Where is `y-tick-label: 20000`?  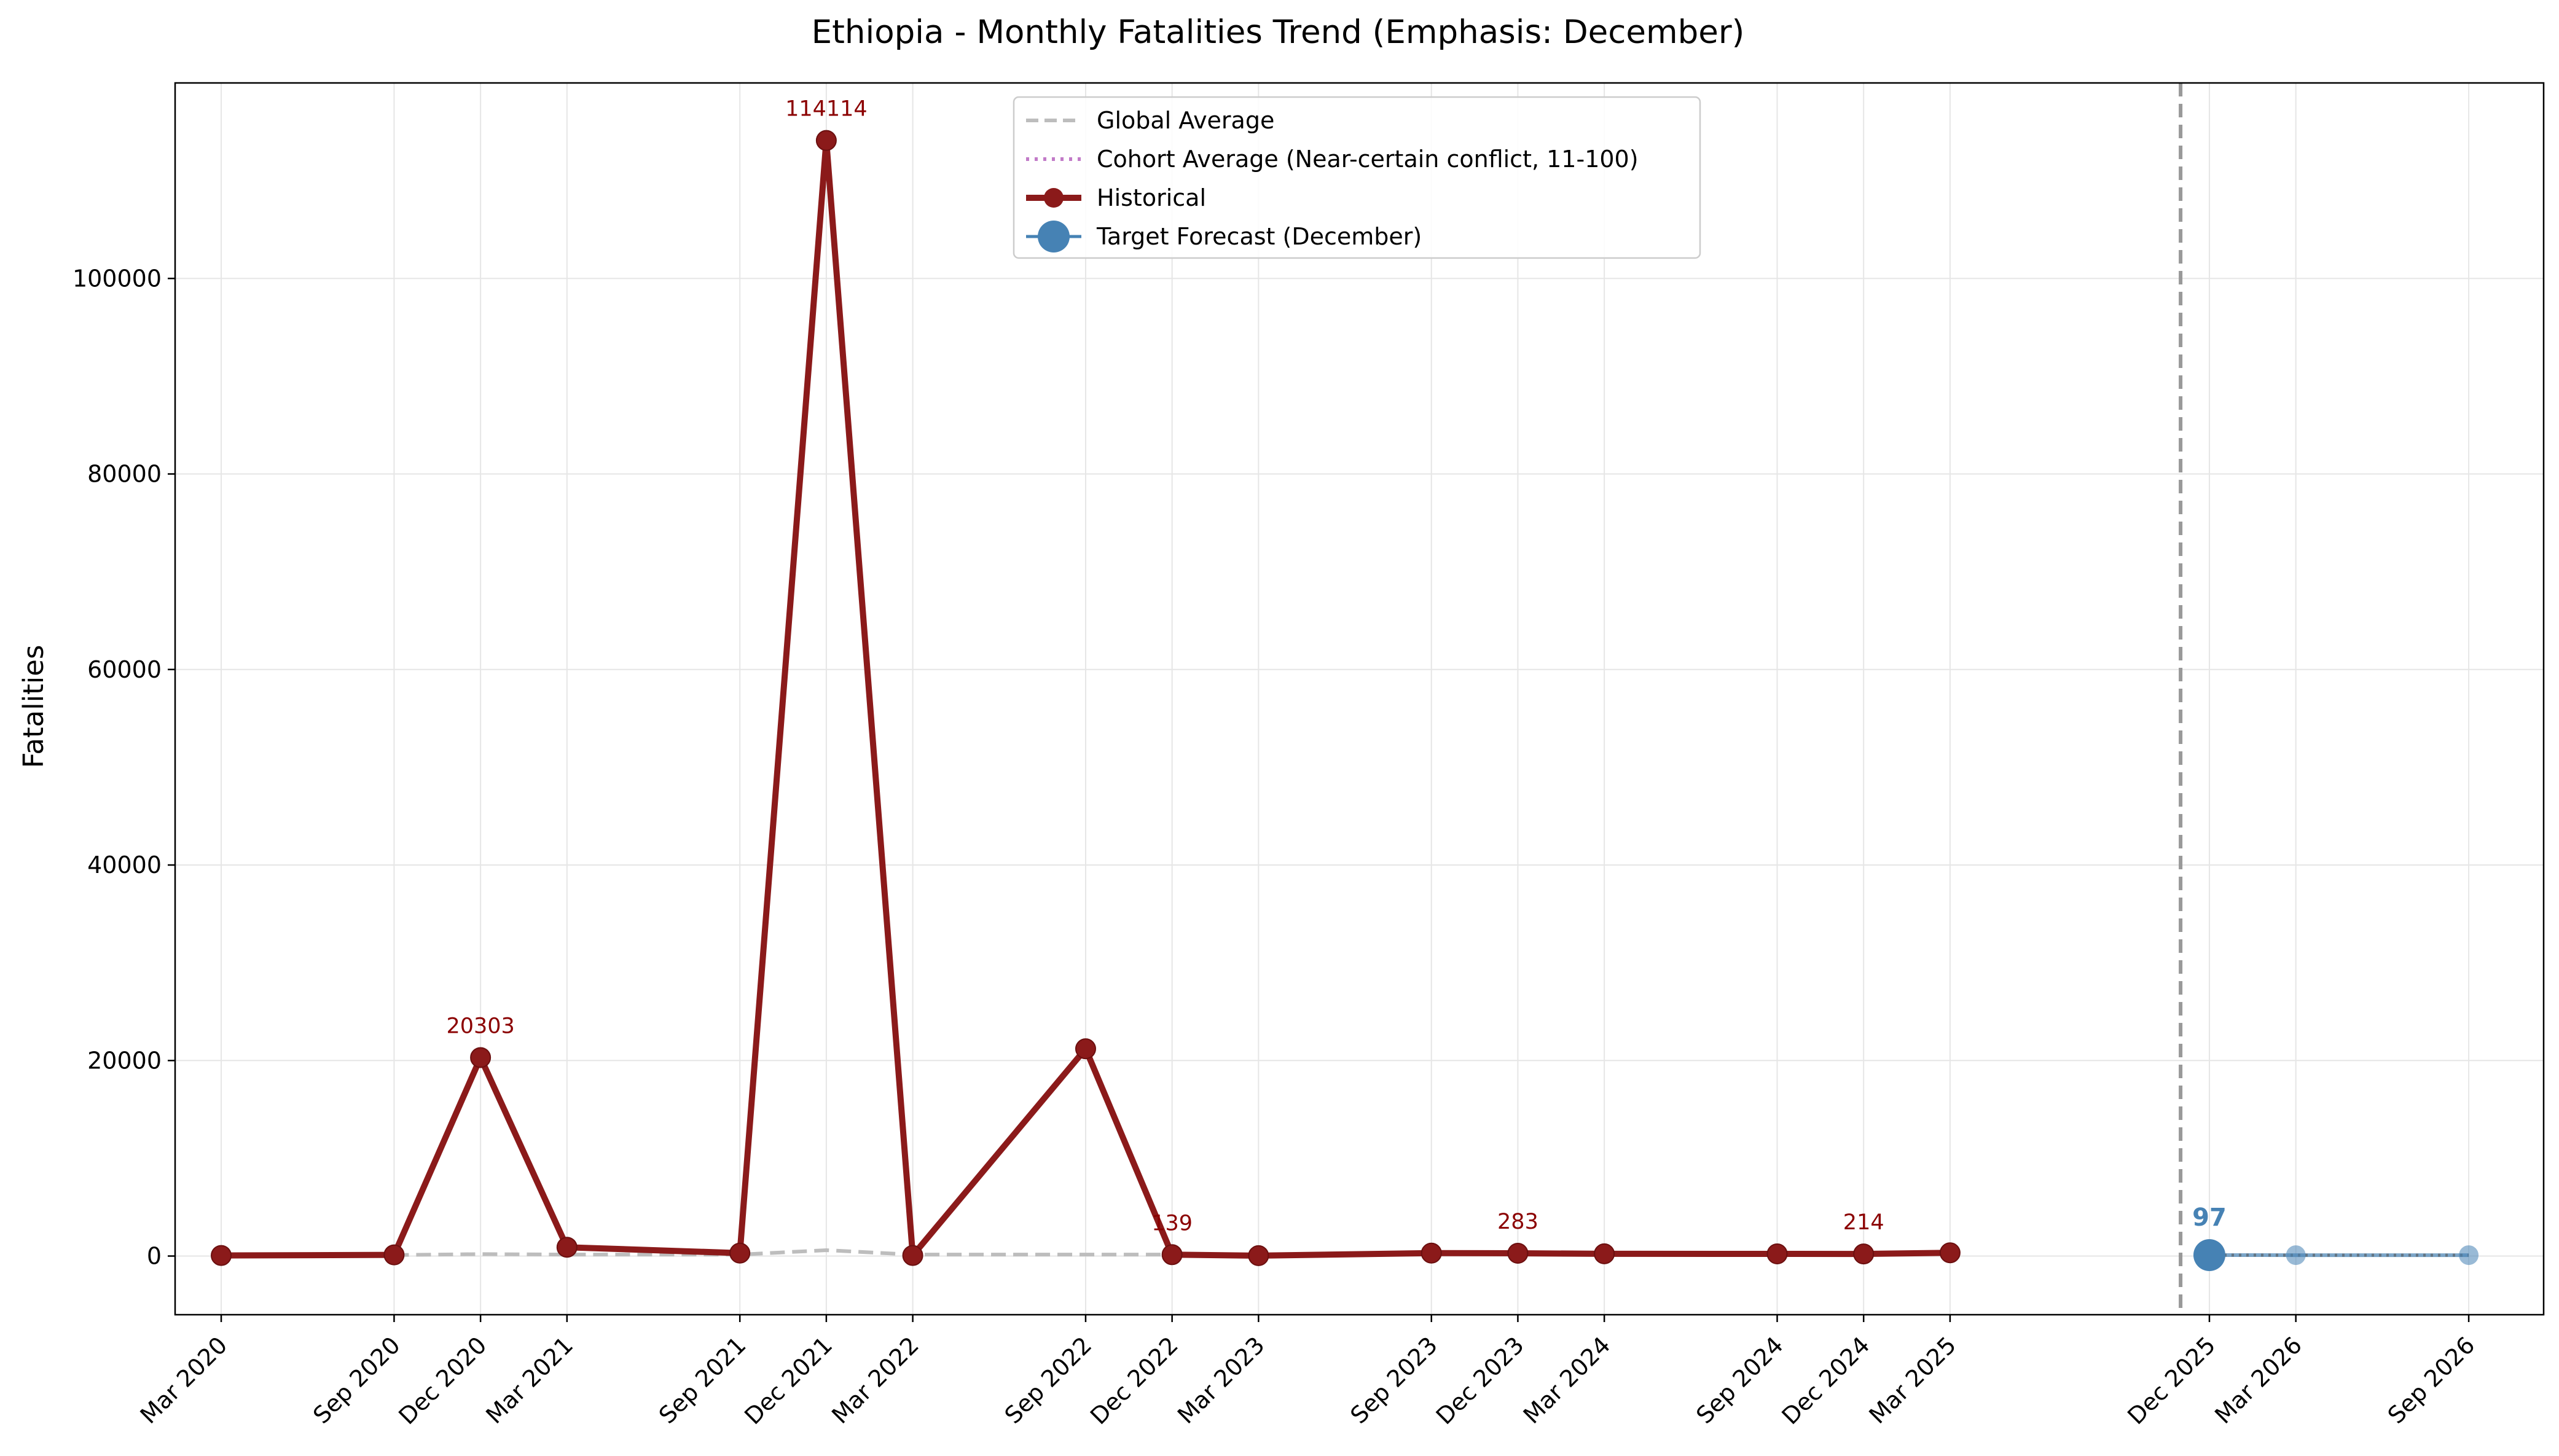 y-tick-label: 20000 is located at coordinates (124, 1060).